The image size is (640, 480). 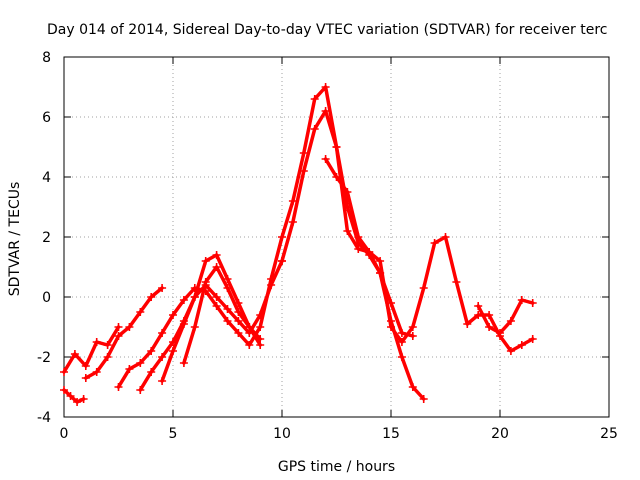 I want to click on y-tick-label: -2, so click(x=44, y=358).